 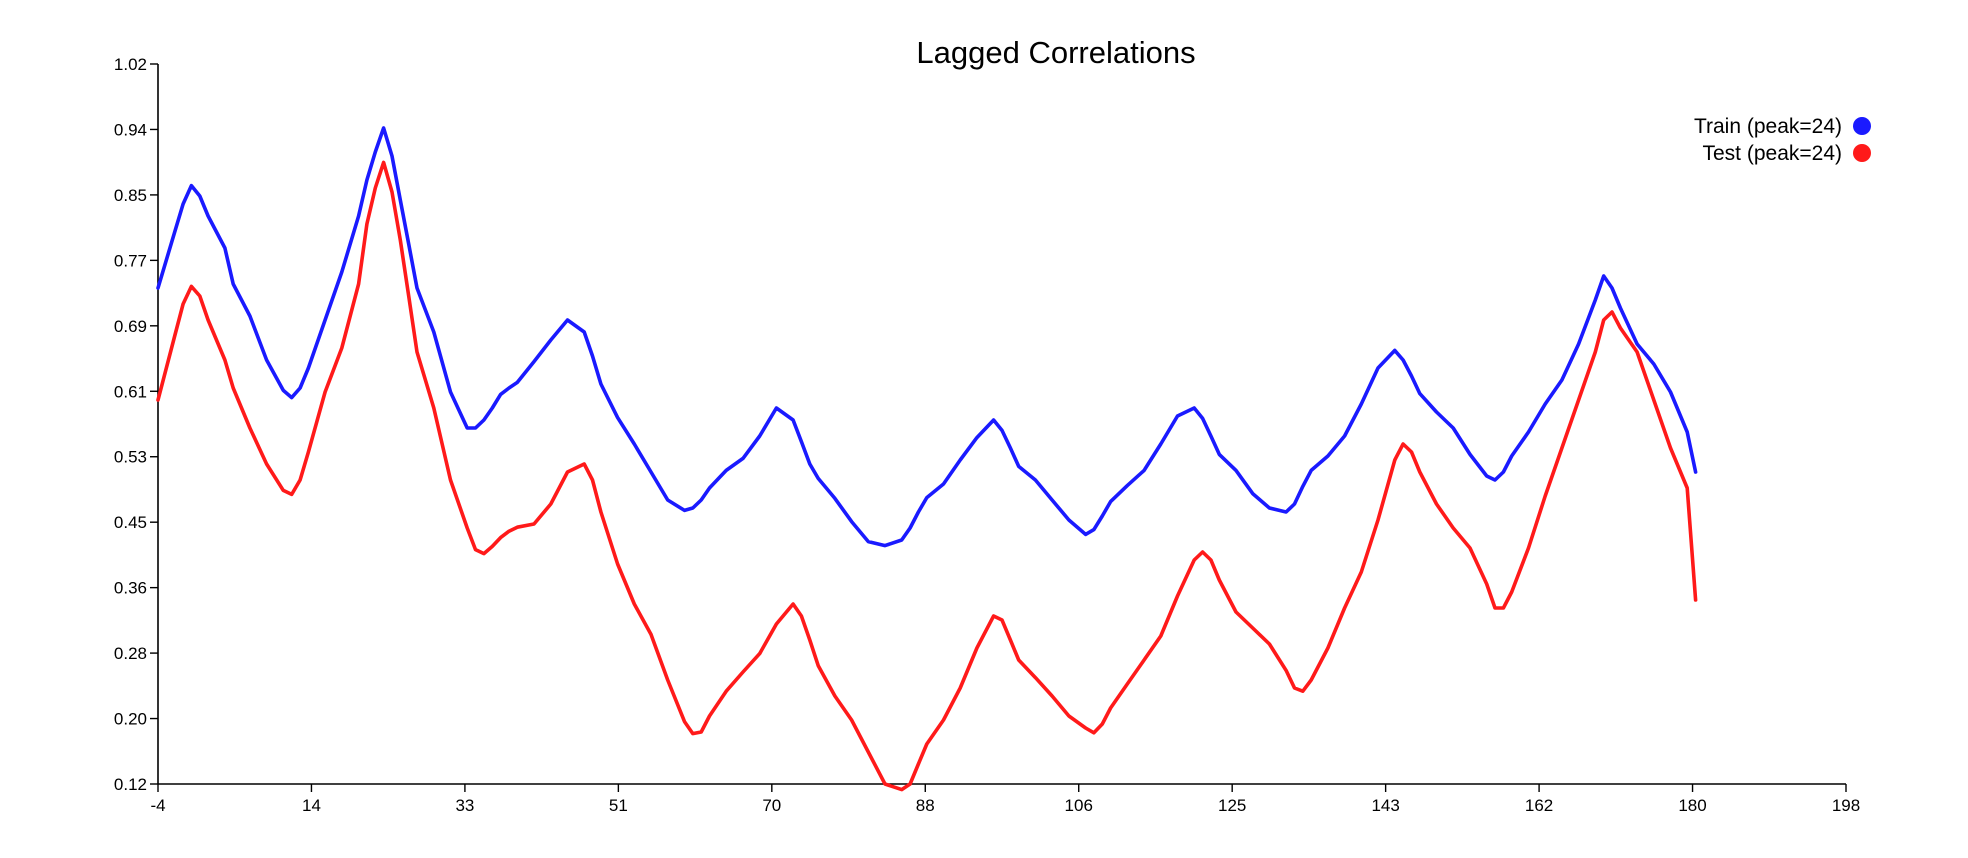 What do you see at coordinates (311, 805) in the screenshot?
I see `x-tick-label: 14` at bounding box center [311, 805].